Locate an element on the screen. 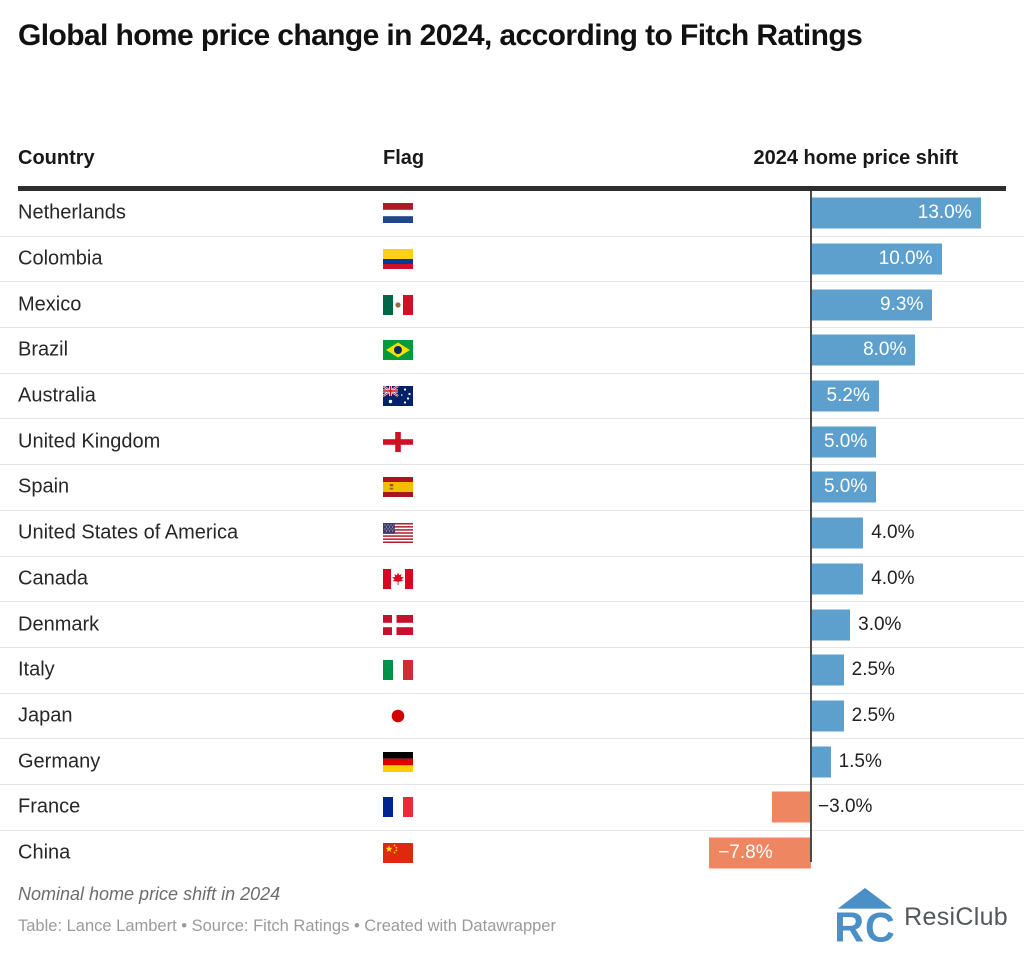 Image resolution: width=1024 pixels, height=963 pixels. table-row: China −7.8% is located at coordinates (512, 853).